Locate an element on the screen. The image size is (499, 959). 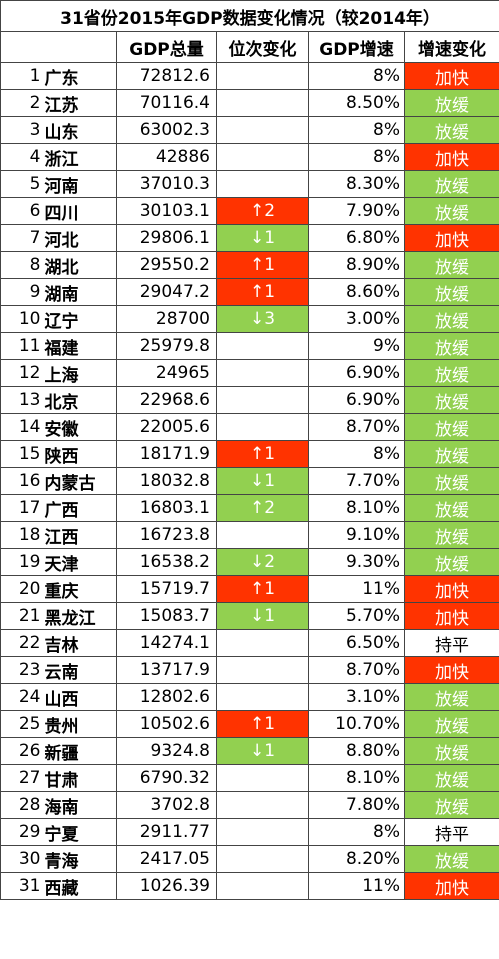
rank-cell: 19 is located at coordinates (21, 562).